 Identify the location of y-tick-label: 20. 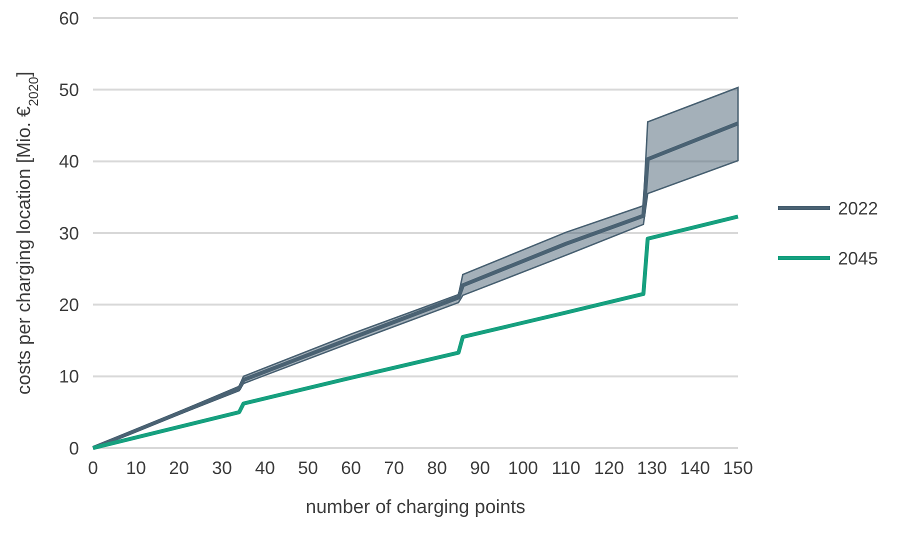
(68, 304).